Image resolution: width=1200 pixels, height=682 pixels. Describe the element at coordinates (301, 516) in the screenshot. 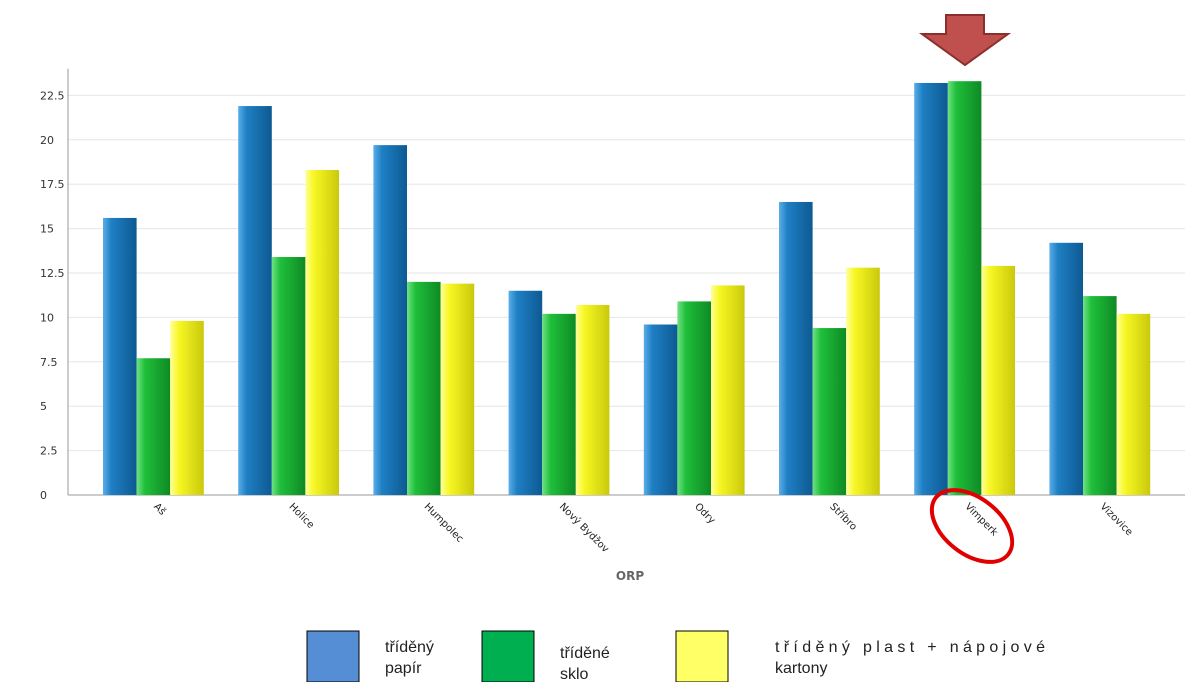

I see `x-tick-label: Holice` at that location.